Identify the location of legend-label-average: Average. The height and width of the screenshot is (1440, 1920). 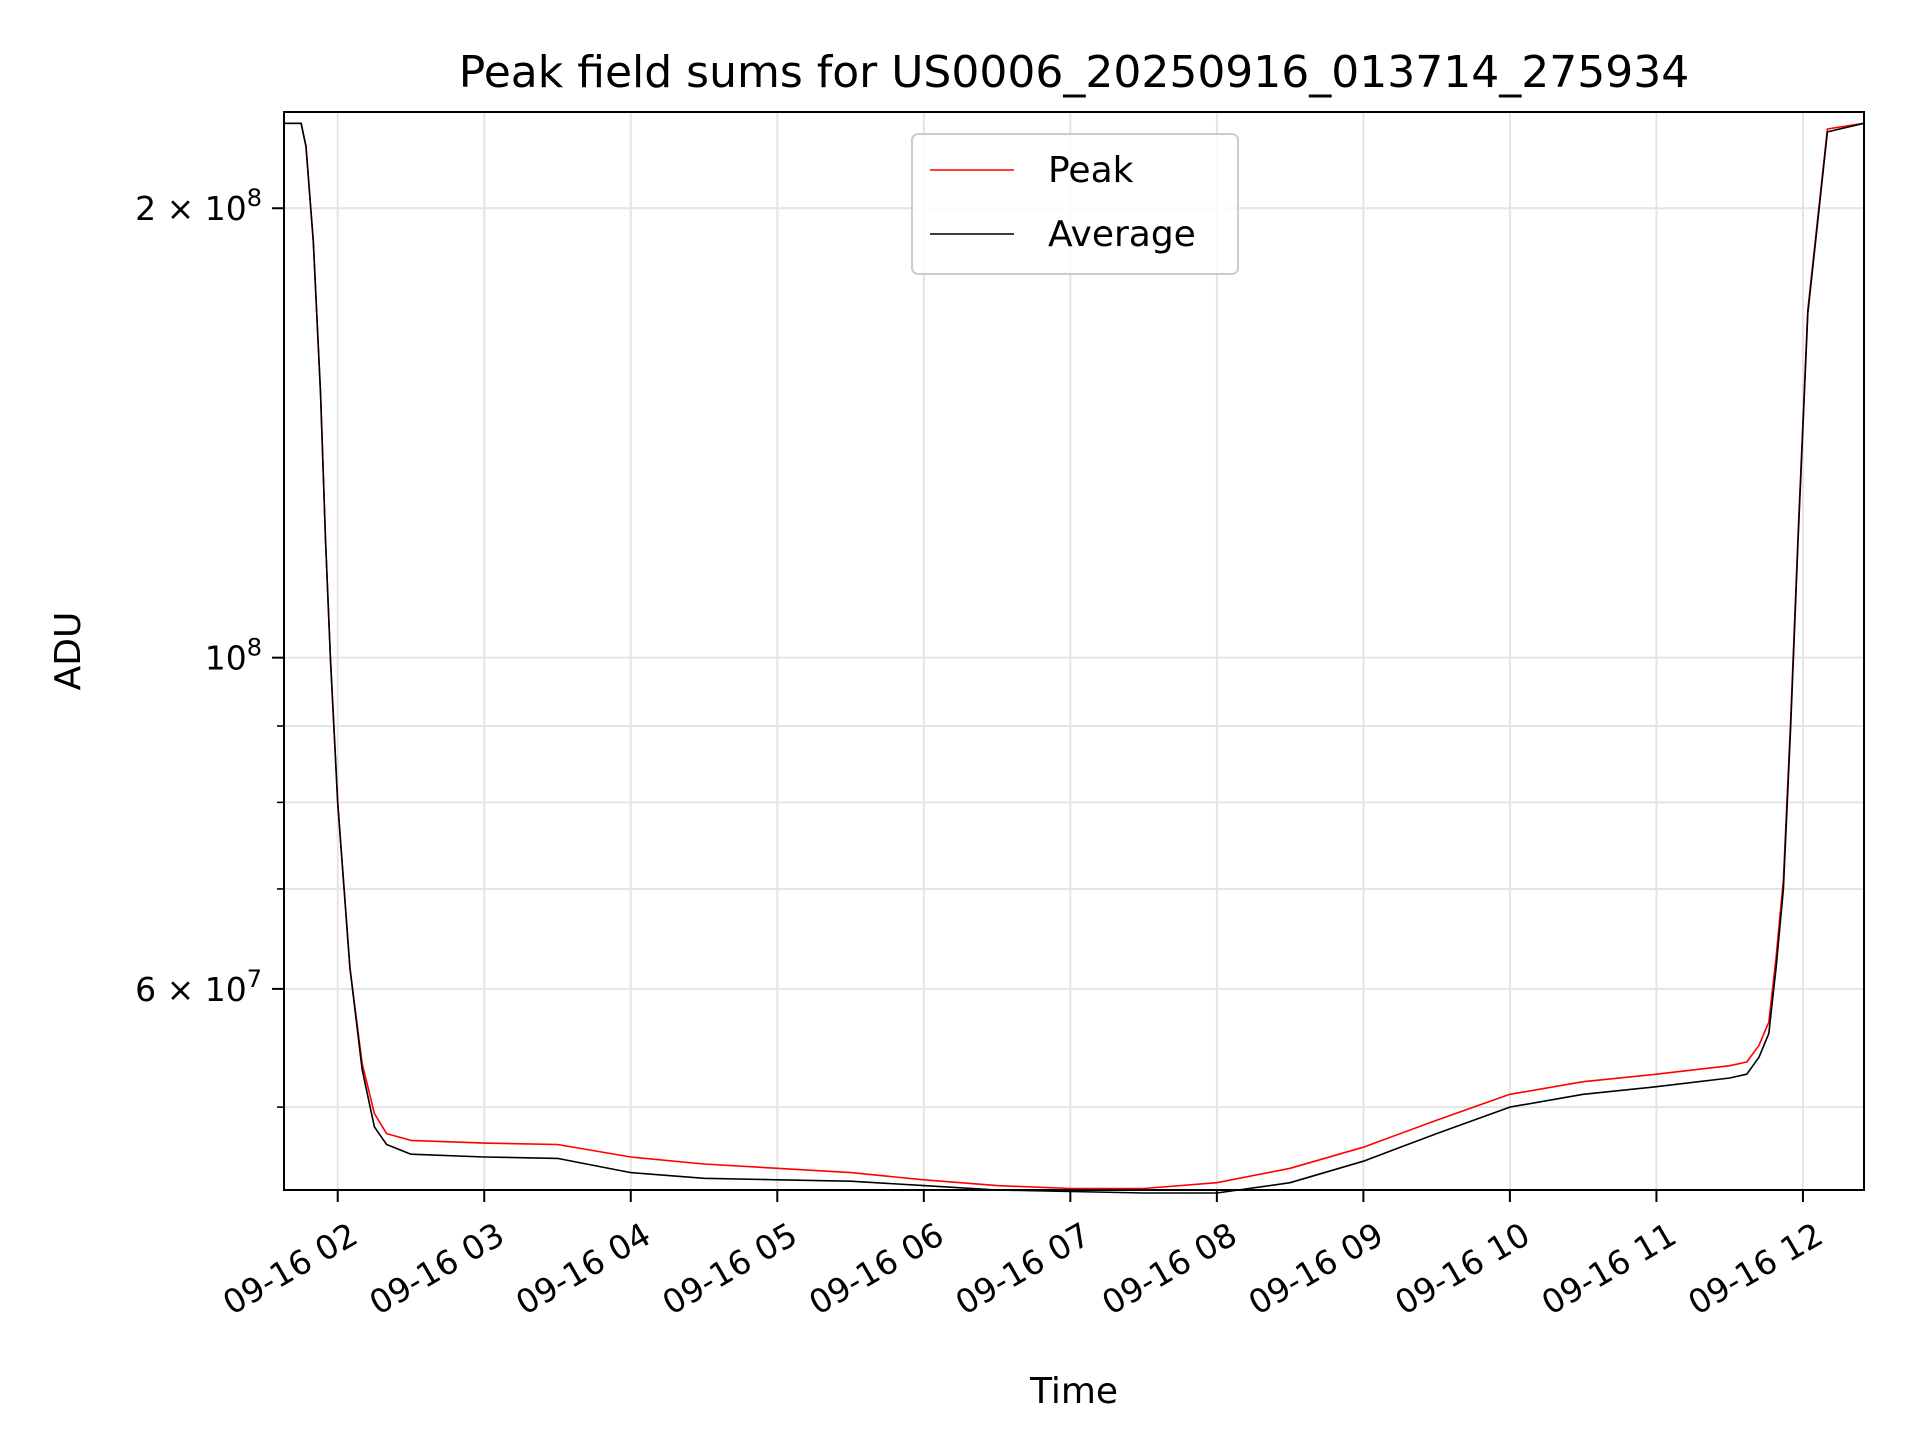
(1122, 234).